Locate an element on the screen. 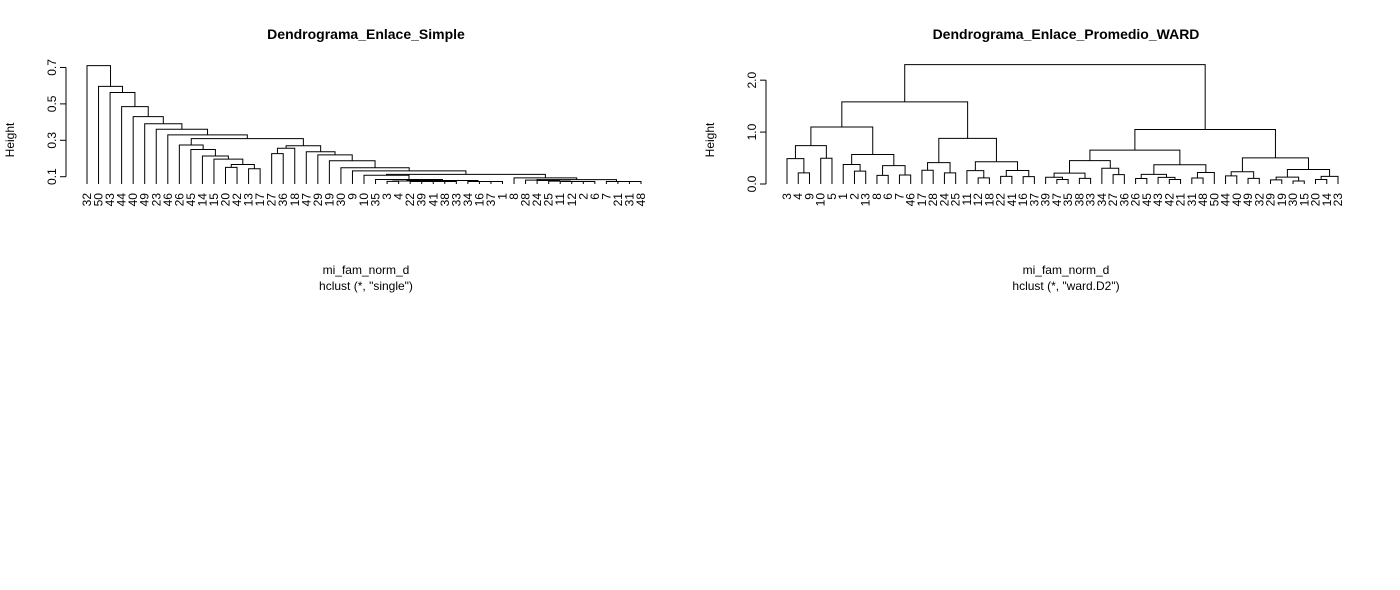 The height and width of the screenshot is (590, 1400). leaf-label: 43 is located at coordinates (110, 200).